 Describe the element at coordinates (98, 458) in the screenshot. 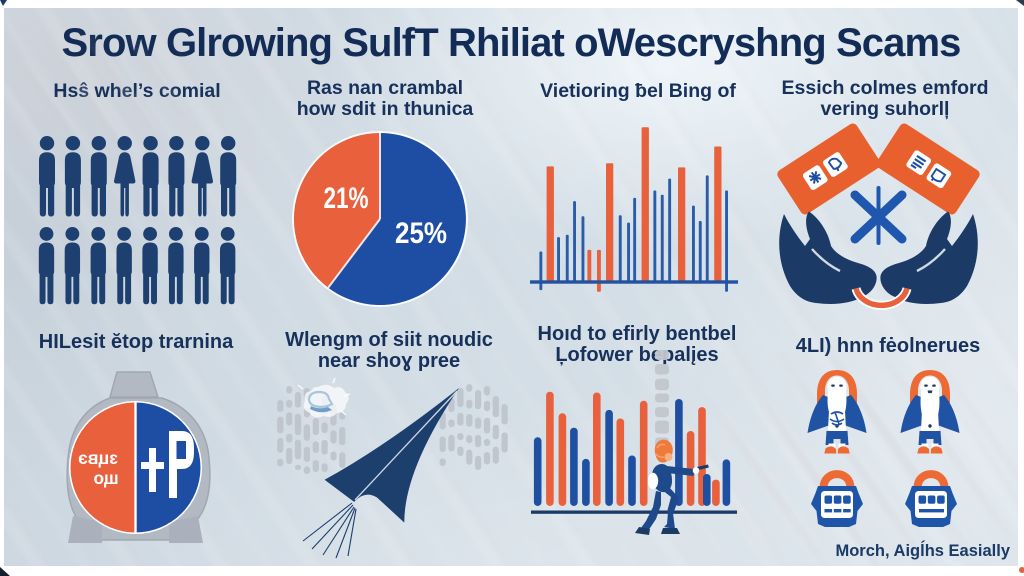

I see `svg-text: зцвэ` at that location.